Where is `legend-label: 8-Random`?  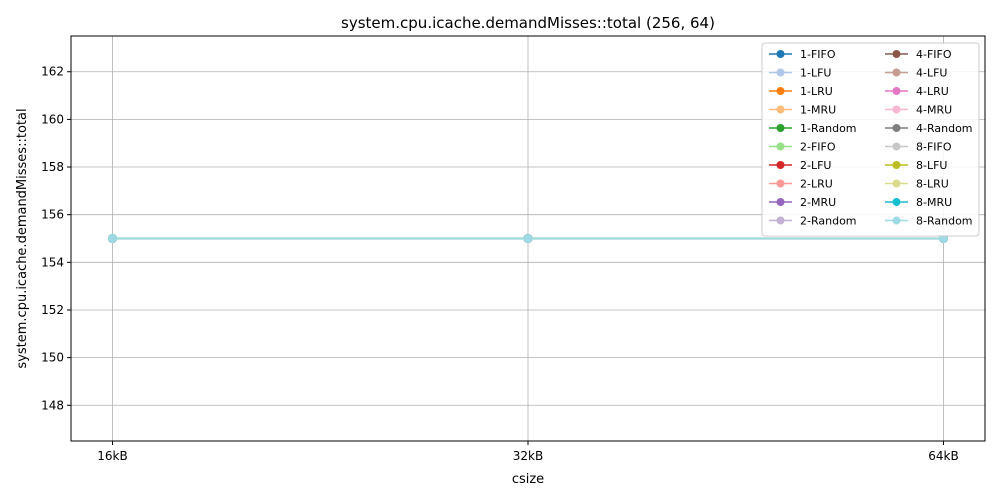 legend-label: 8-Random is located at coordinates (944, 221).